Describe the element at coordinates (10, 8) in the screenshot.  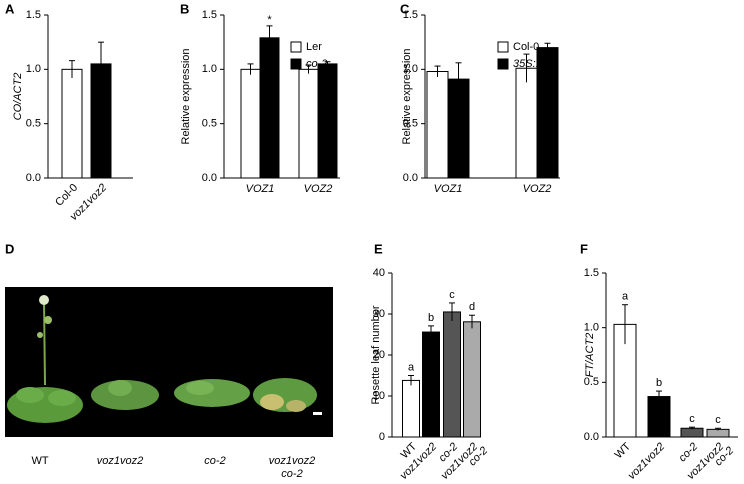
I see `panel-label: A` at that location.